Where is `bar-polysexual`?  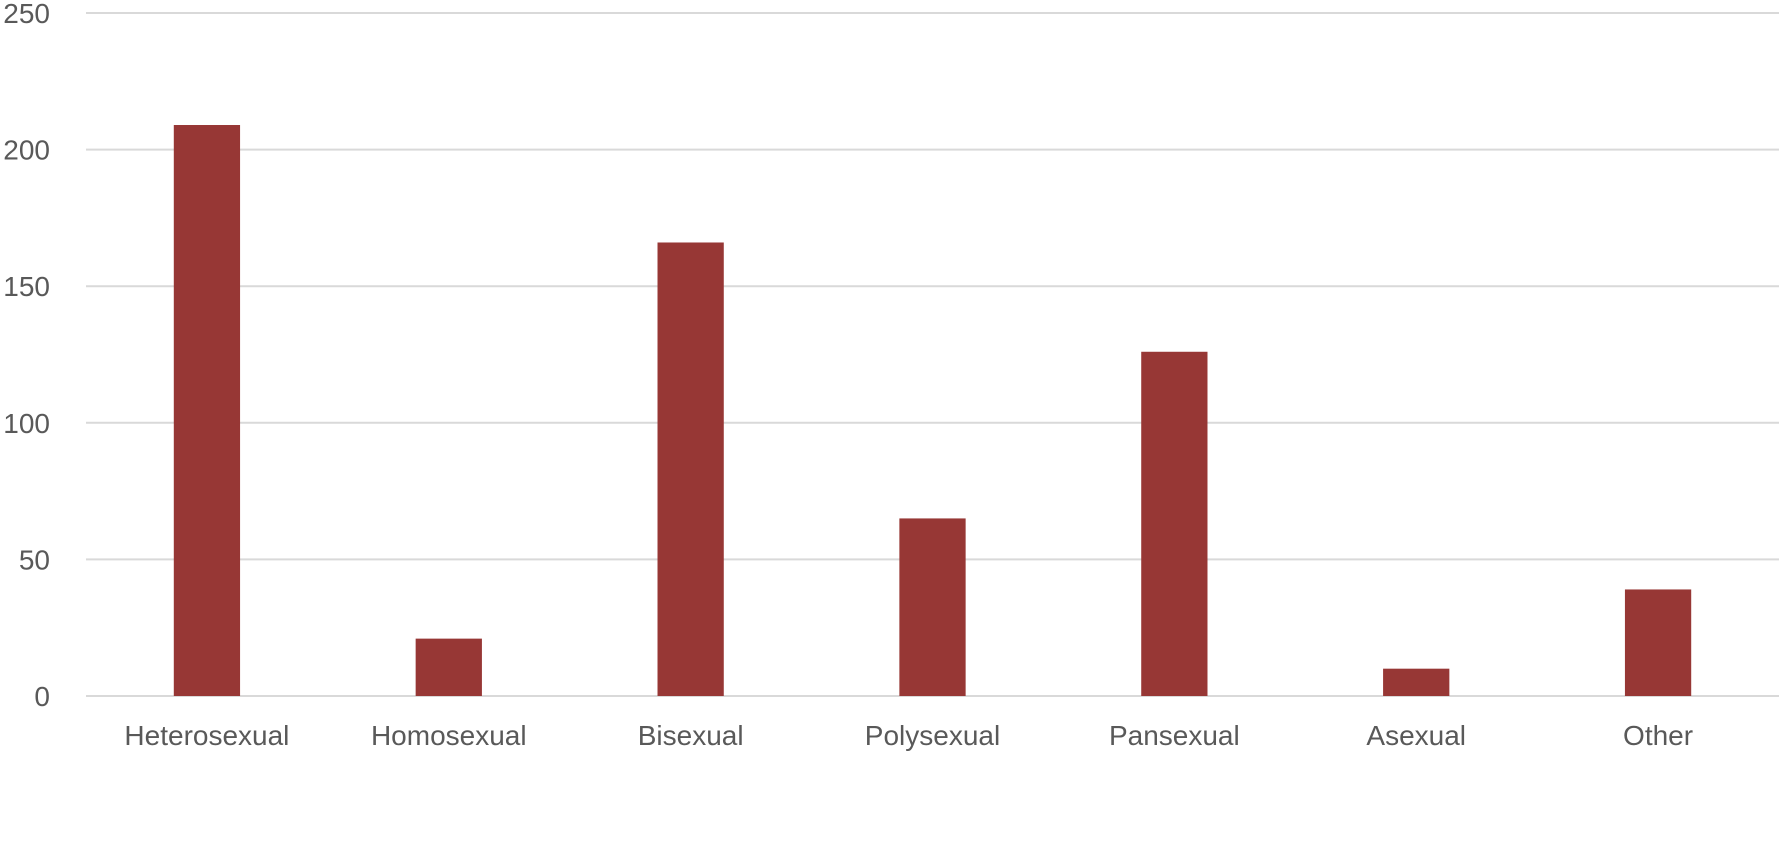 bar-polysexual is located at coordinates (932, 607).